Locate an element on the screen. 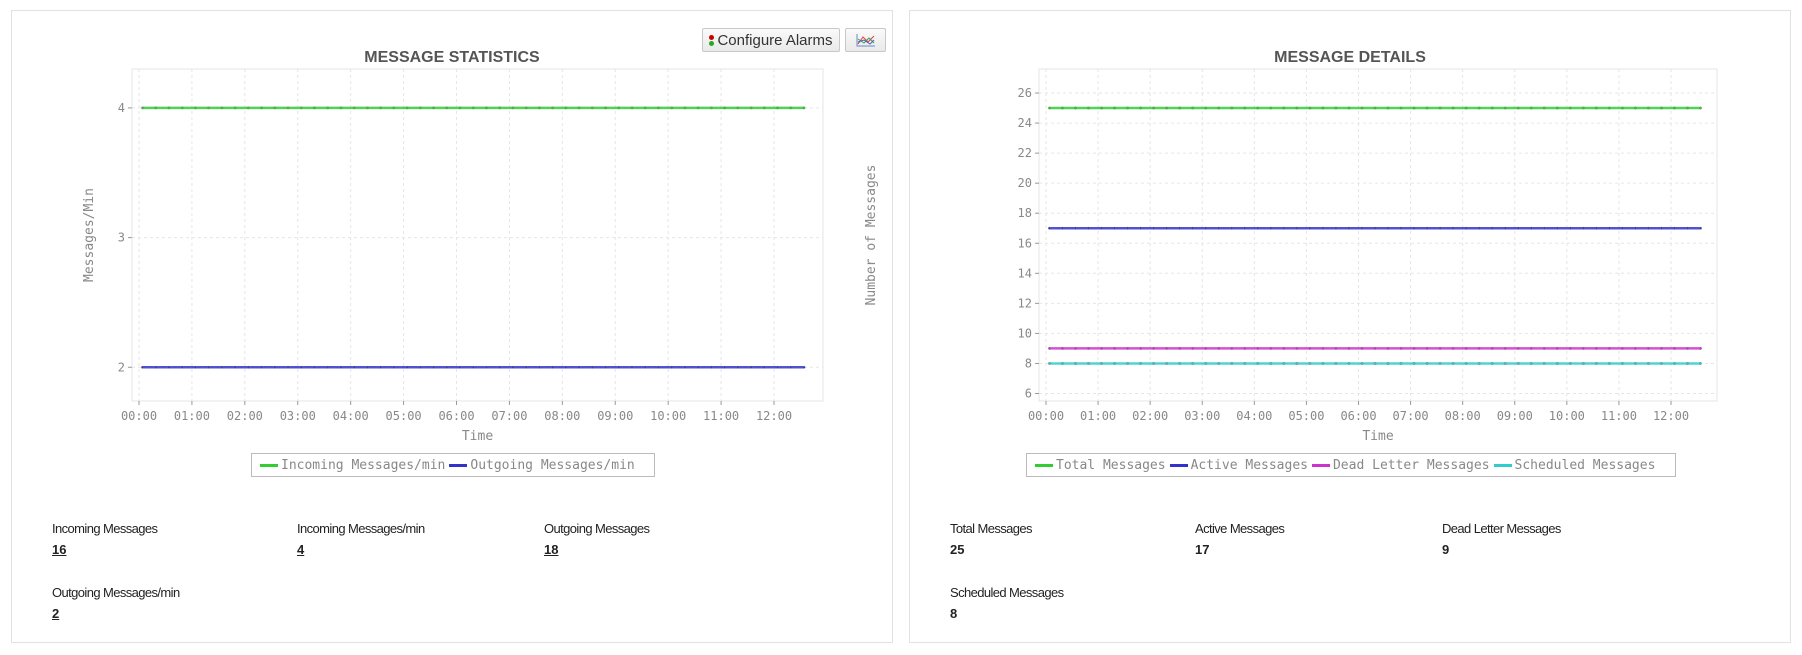 This screenshot has height=655, width=1802. x-tick-label: 10:00 is located at coordinates (668, 416).